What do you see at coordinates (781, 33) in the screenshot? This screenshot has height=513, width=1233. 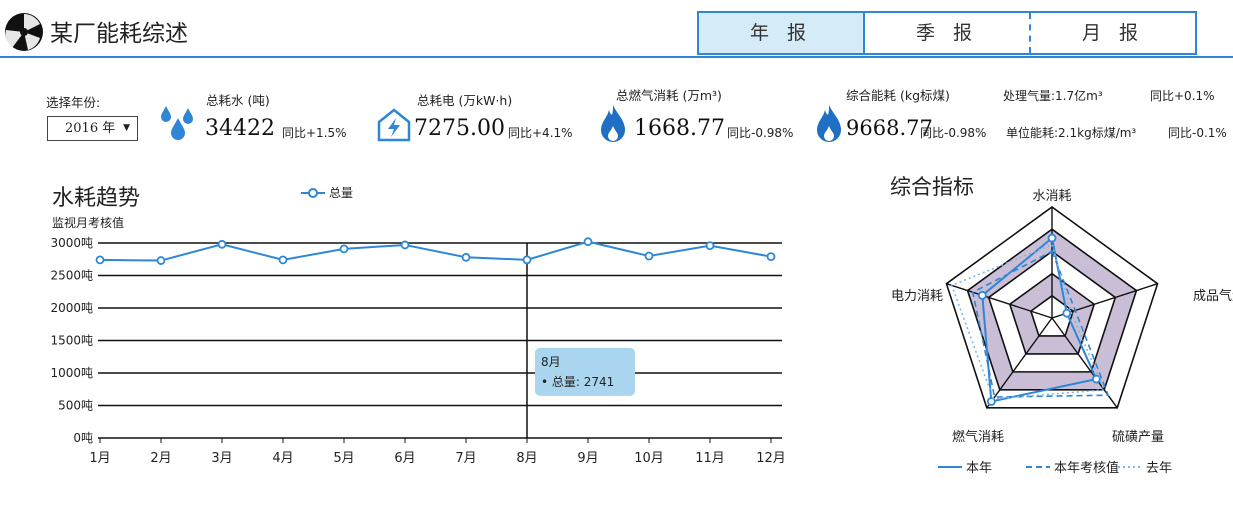 I see `tab-annual-report: 年 报` at bounding box center [781, 33].